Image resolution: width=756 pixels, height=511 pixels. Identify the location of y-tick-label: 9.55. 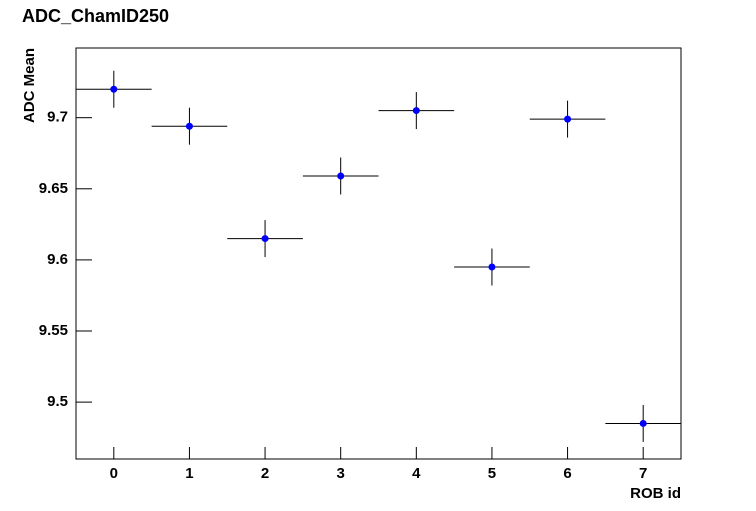
(53, 330).